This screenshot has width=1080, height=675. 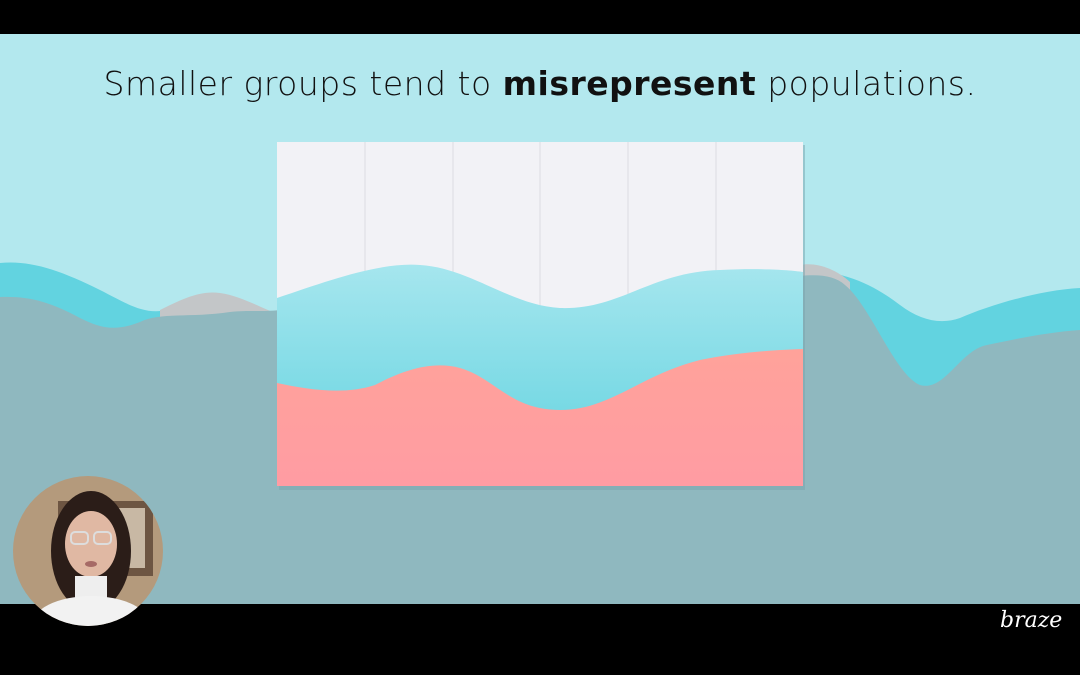 I want to click on bottom-letterbox, so click(x=540, y=639).